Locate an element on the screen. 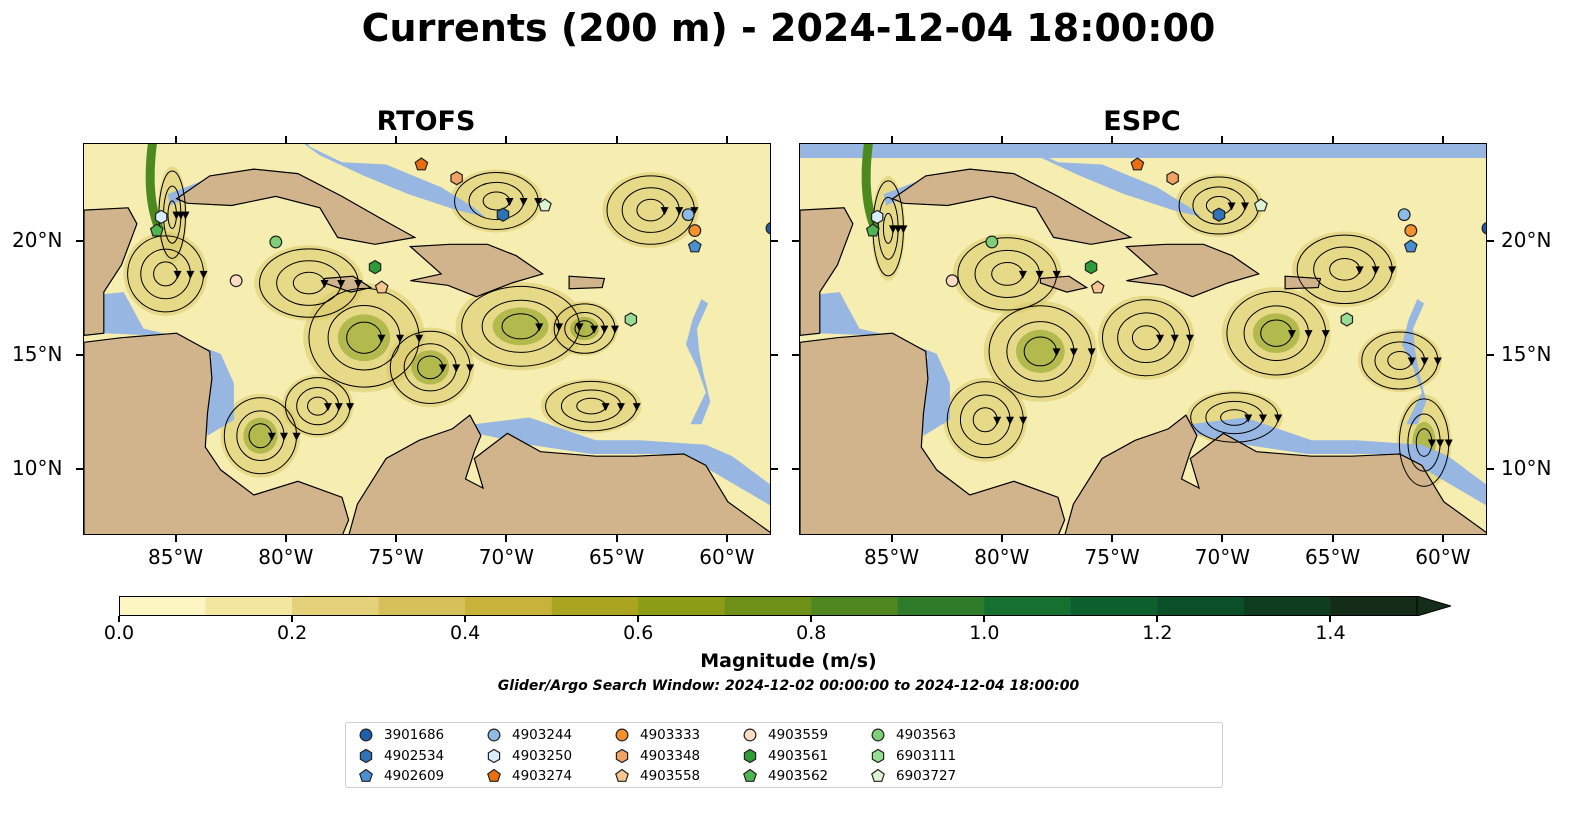  espc-shelf-lesser is located at coordinates (1414, 362).